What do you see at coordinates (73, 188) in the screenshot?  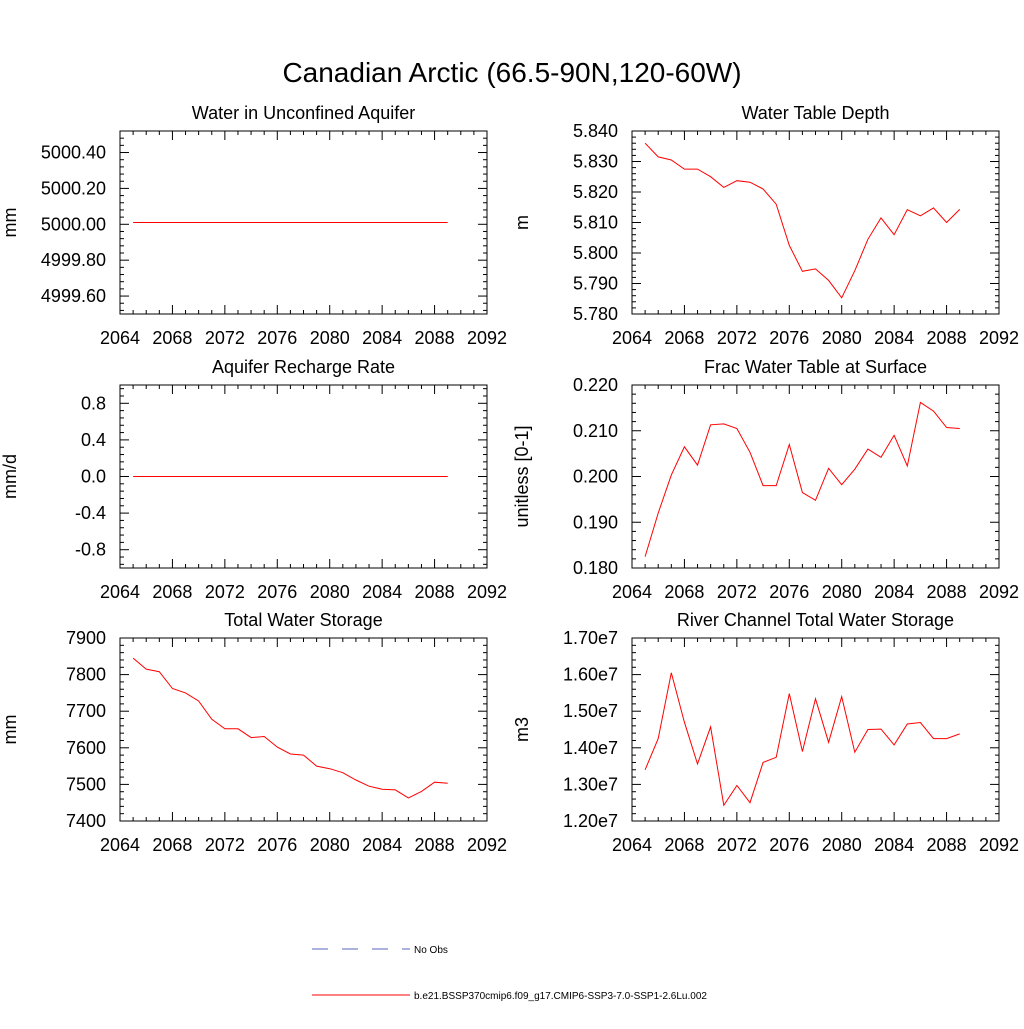 I see `y-tick-label: 5000.20` at bounding box center [73, 188].